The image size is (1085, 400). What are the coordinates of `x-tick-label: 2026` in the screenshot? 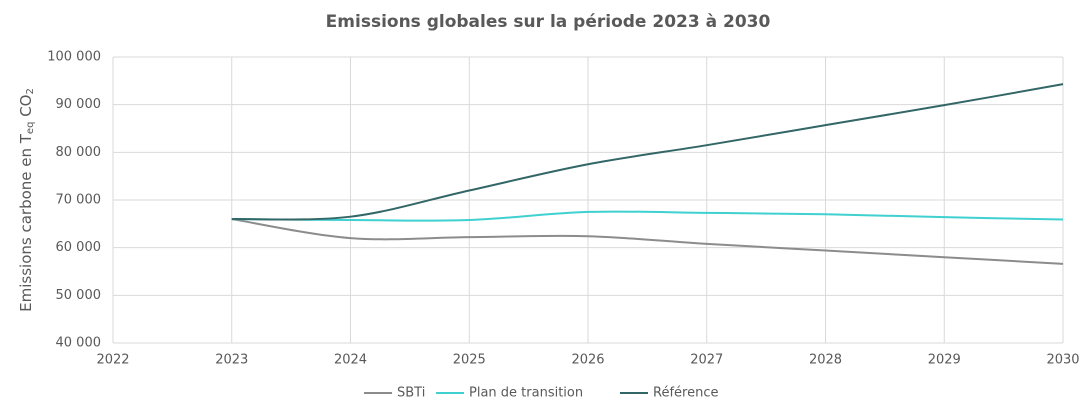 It's located at (587, 360).